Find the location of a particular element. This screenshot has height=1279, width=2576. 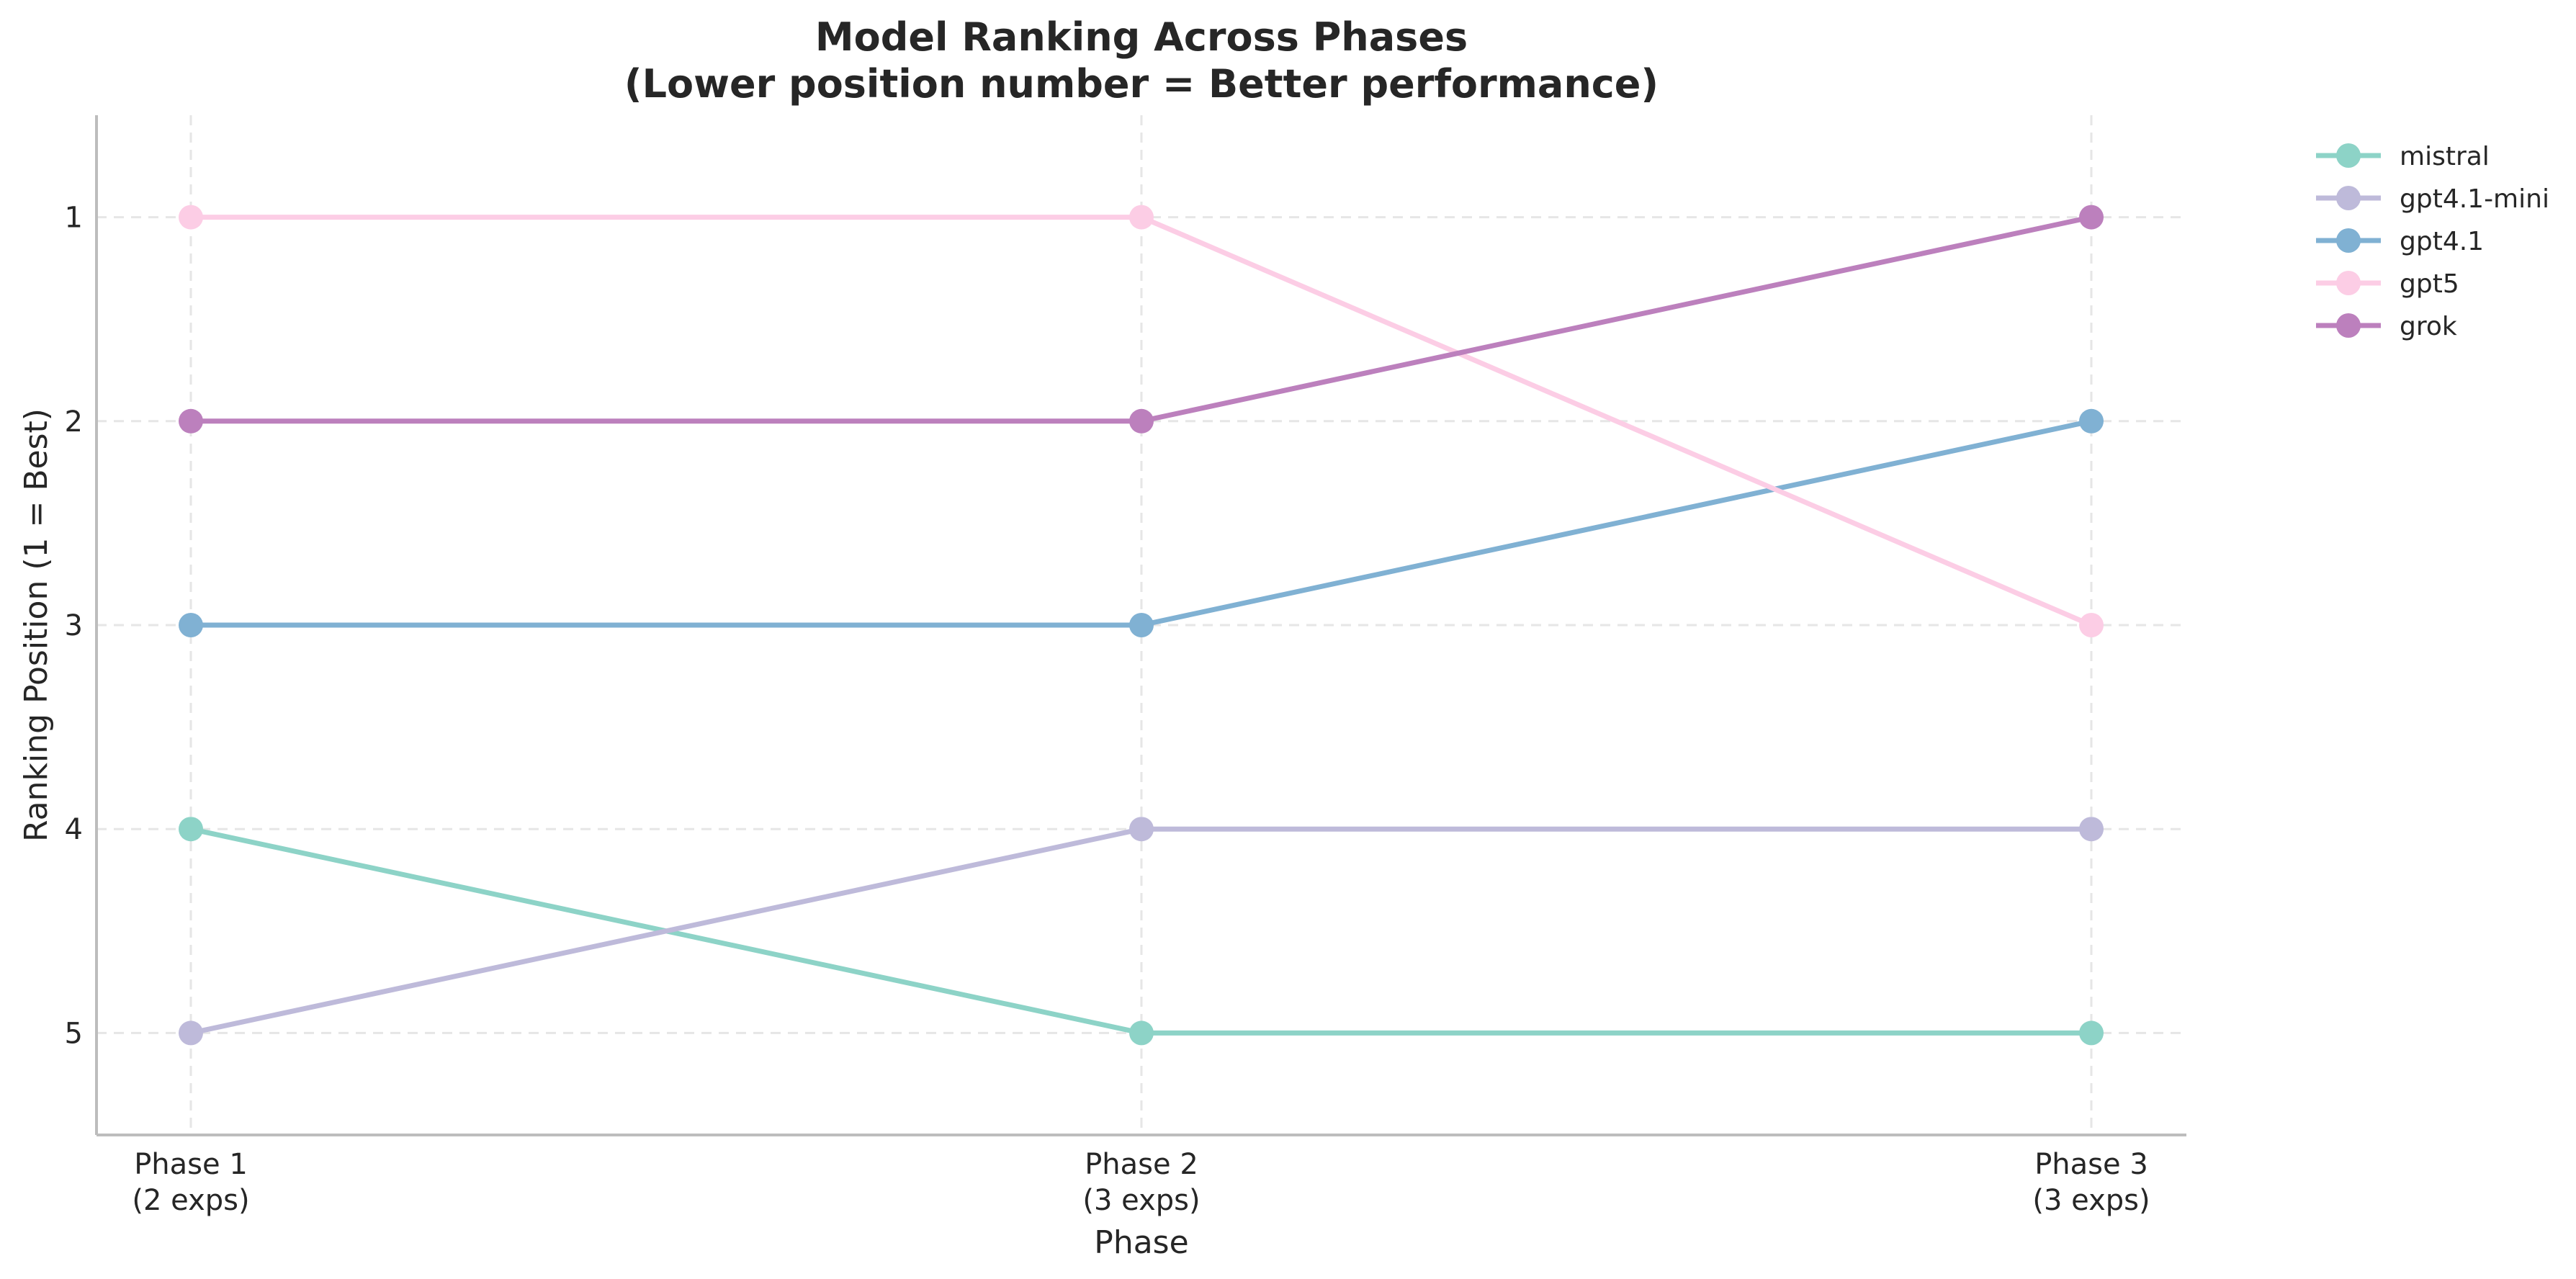

series-mistral is located at coordinates (1141, 932).